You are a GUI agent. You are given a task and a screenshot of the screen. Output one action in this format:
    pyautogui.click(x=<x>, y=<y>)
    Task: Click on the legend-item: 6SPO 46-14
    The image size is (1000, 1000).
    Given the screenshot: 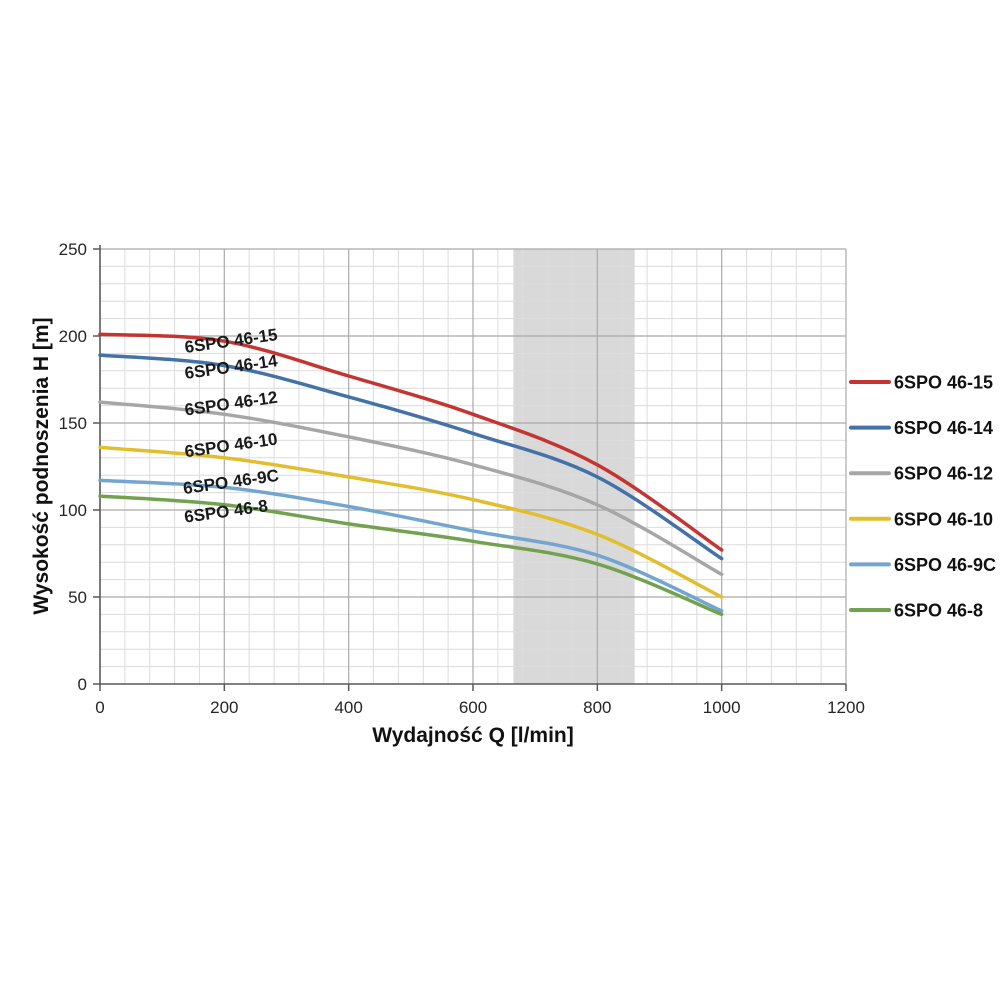 What is the action you would take?
    pyautogui.click(x=921, y=428)
    